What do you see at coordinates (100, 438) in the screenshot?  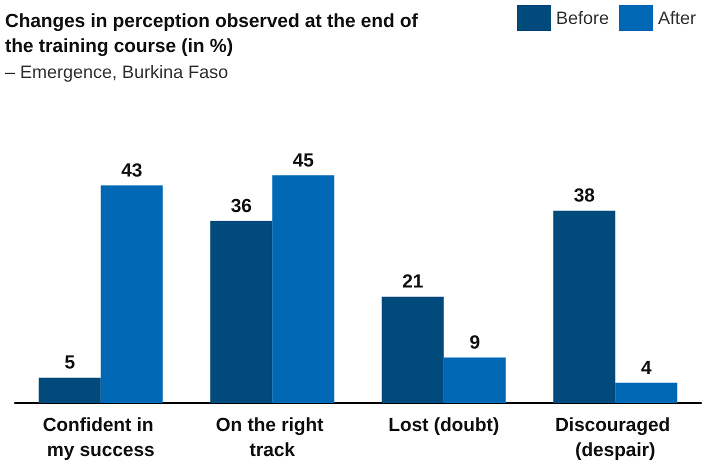 I see `x-tick-label: Confident in my success` at bounding box center [100, 438].